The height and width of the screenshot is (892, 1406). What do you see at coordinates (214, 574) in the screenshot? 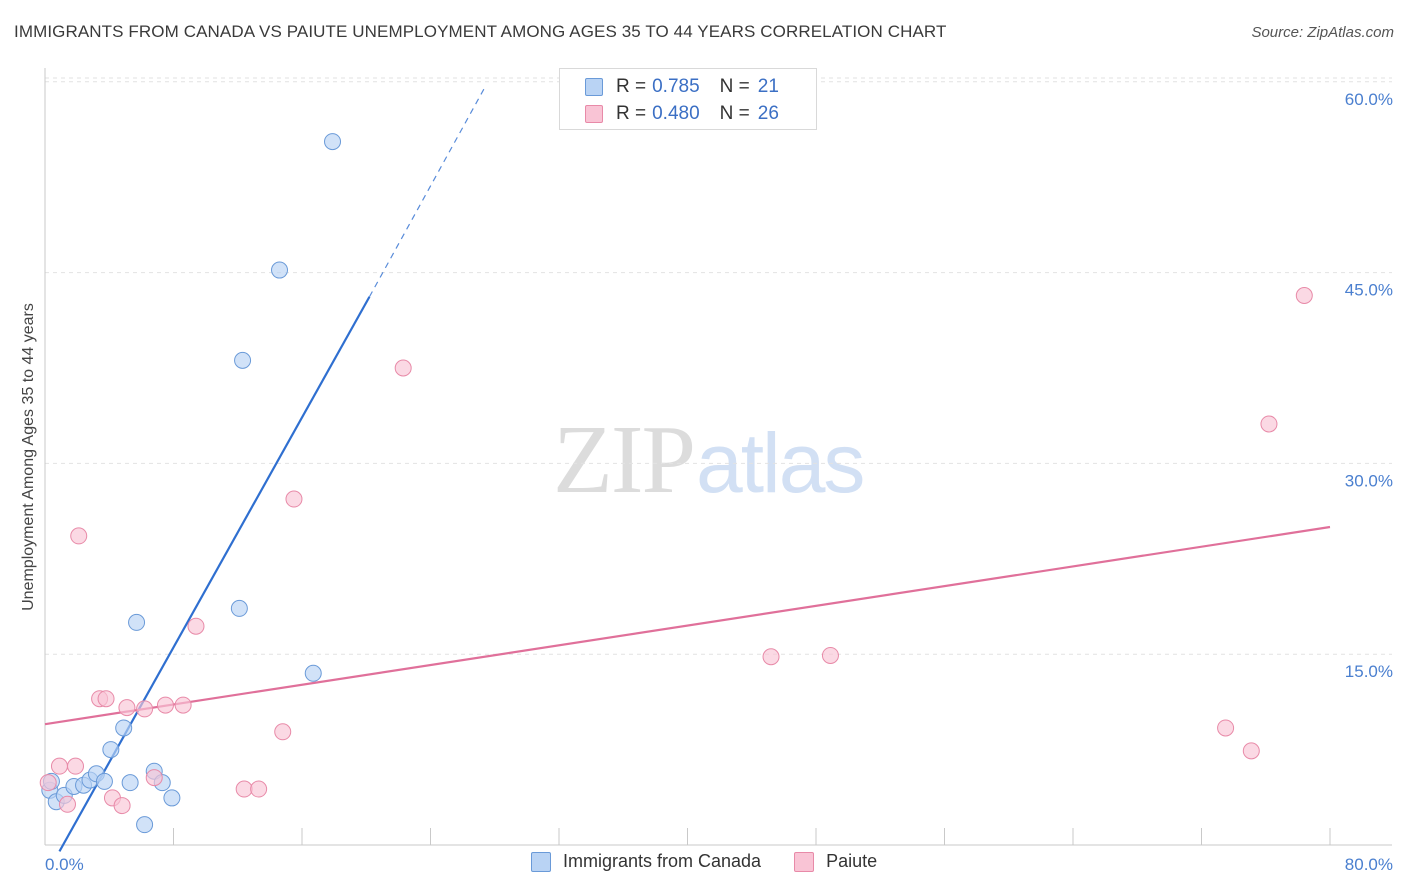
I see `canada-trend-line` at bounding box center [214, 574].